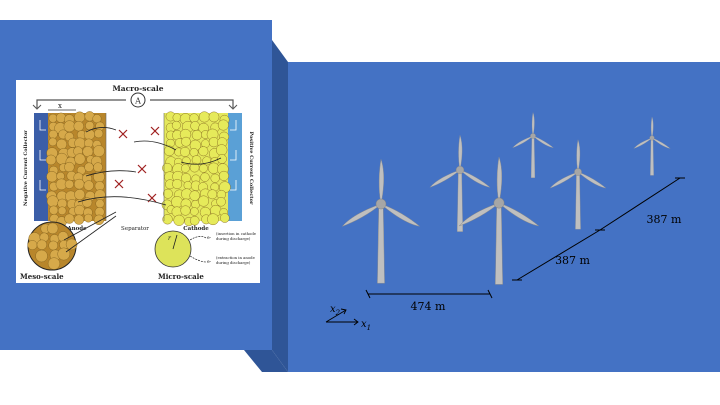 Image resolution: width=720 pixels, height=405 pixels. I want to click on turbine-middle-left, so click(459, 183).